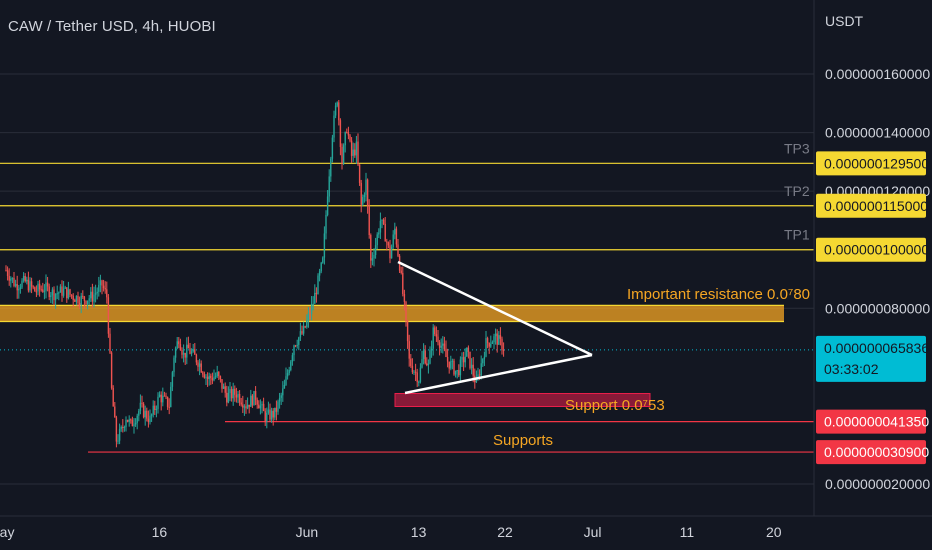 This screenshot has width=932, height=550. Describe the element at coordinates (871, 421) in the screenshot. I see `price-badge` at that location.